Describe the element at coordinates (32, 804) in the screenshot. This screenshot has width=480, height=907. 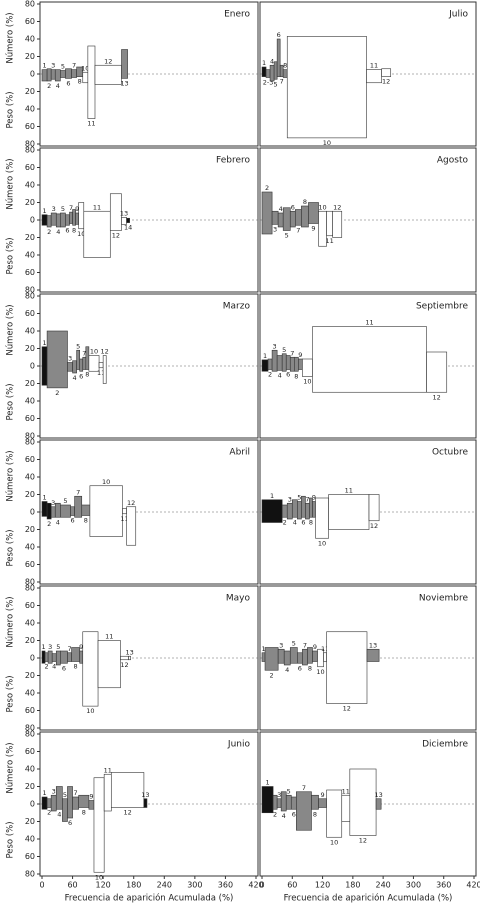
I see `y-tick-label: 0` at that location.